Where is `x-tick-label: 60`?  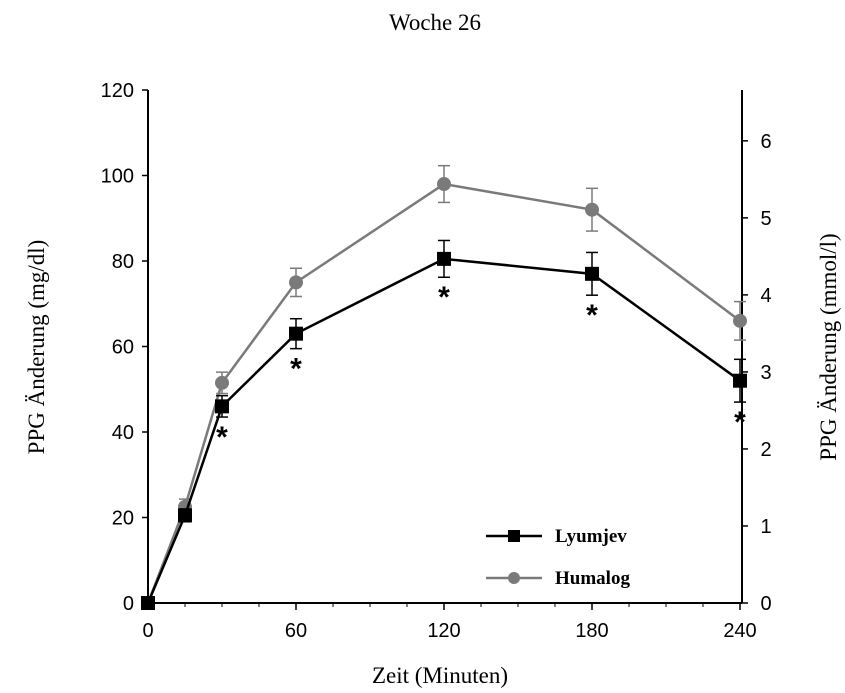 x-tick-label: 60 is located at coordinates (296, 631).